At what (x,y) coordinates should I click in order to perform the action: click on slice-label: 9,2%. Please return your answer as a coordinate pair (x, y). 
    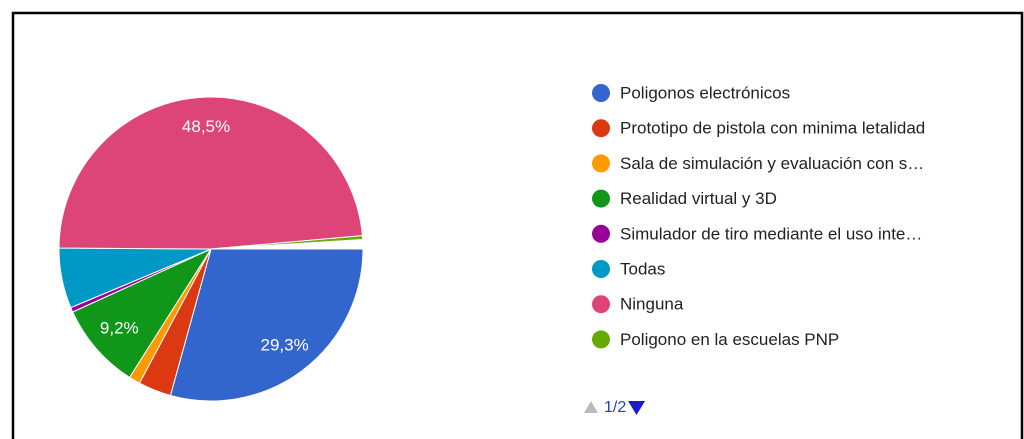
    Looking at the image, I should click on (119, 327).